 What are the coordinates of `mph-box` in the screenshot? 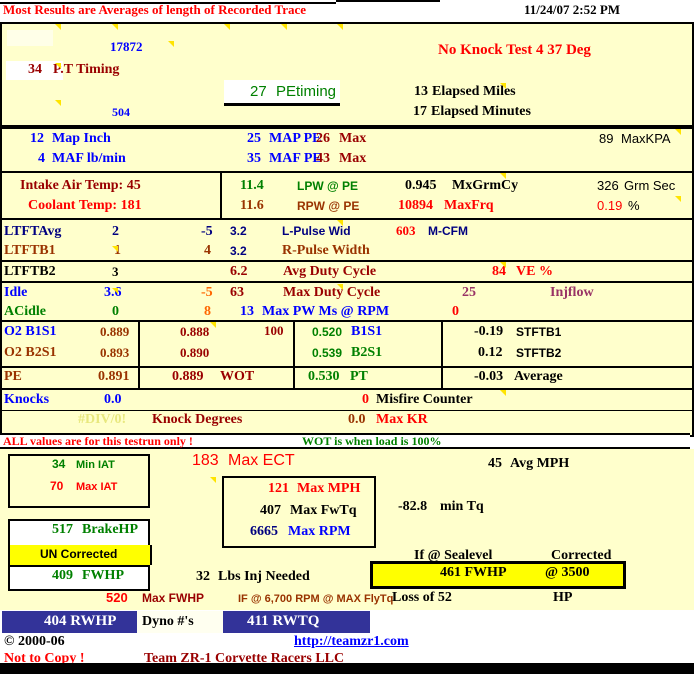 It's located at (299, 512).